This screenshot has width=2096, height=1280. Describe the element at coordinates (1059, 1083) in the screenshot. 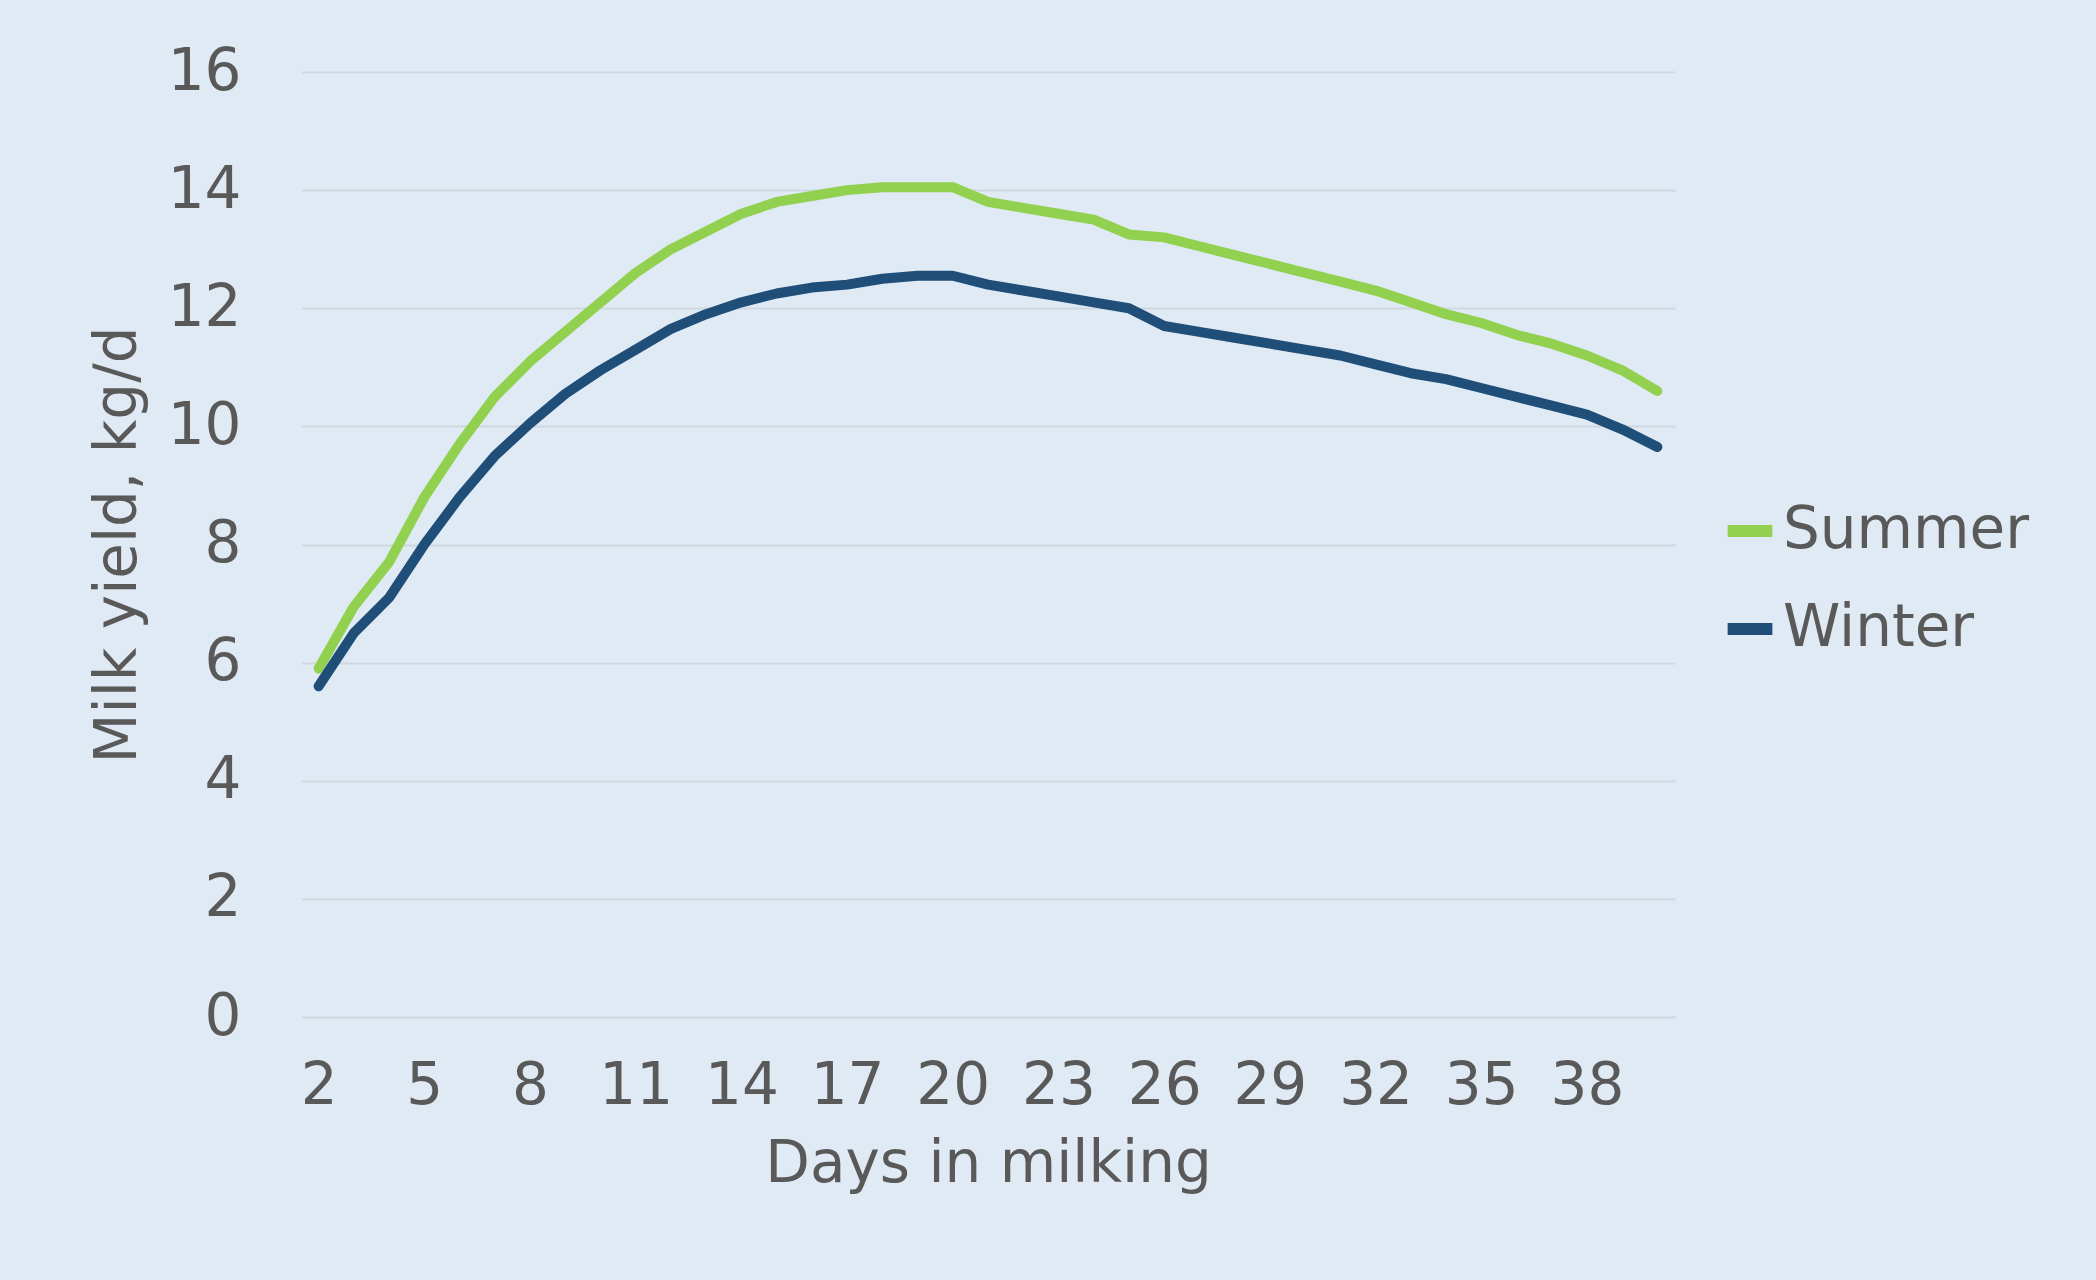

I see `x-tick-label: 23` at that location.